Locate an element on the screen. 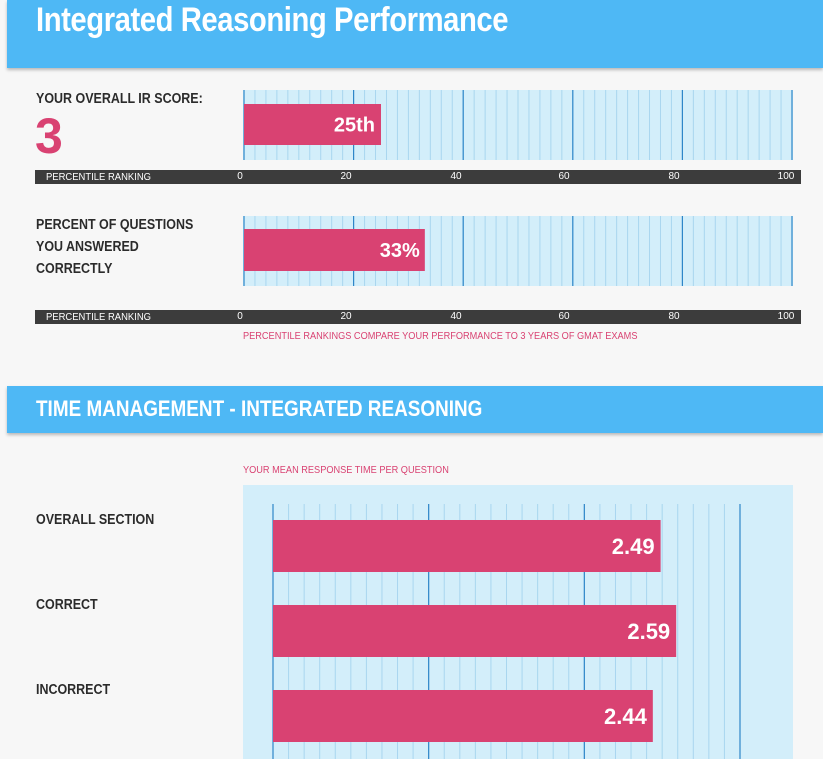 The width and height of the screenshot is (823, 759). category-label-overall: OVERALL SECTION is located at coordinates (95, 520).